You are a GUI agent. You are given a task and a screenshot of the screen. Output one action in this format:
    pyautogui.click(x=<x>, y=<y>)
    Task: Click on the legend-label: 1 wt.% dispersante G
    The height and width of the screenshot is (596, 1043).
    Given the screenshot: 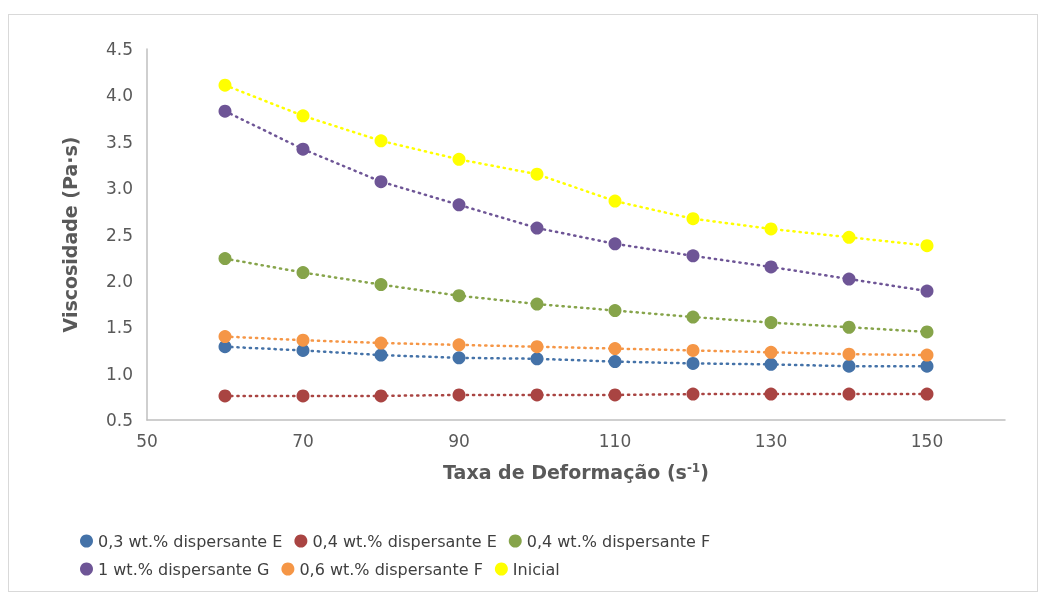 What is the action you would take?
    pyautogui.click(x=184, y=569)
    